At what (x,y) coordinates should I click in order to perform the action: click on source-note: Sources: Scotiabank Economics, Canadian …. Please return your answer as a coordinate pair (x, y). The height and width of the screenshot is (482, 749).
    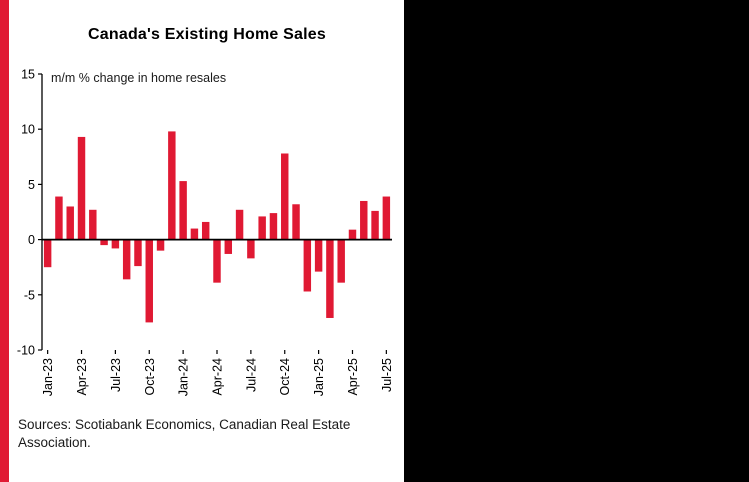
    Looking at the image, I should click on (184, 433).